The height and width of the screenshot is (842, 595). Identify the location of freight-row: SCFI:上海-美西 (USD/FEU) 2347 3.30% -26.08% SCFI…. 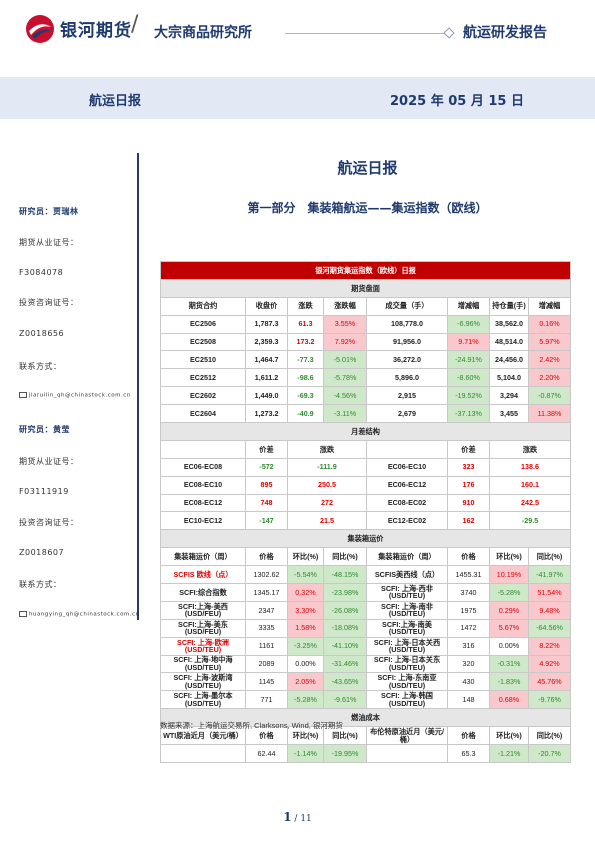
(366, 610).